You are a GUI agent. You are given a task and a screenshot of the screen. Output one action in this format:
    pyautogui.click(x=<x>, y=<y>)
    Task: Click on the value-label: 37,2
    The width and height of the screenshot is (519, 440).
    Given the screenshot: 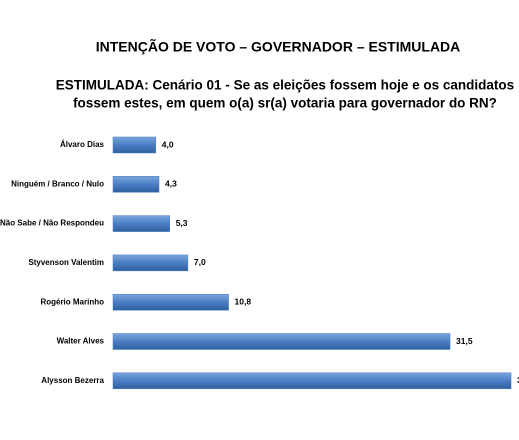 What is the action you would take?
    pyautogui.click(x=518, y=380)
    